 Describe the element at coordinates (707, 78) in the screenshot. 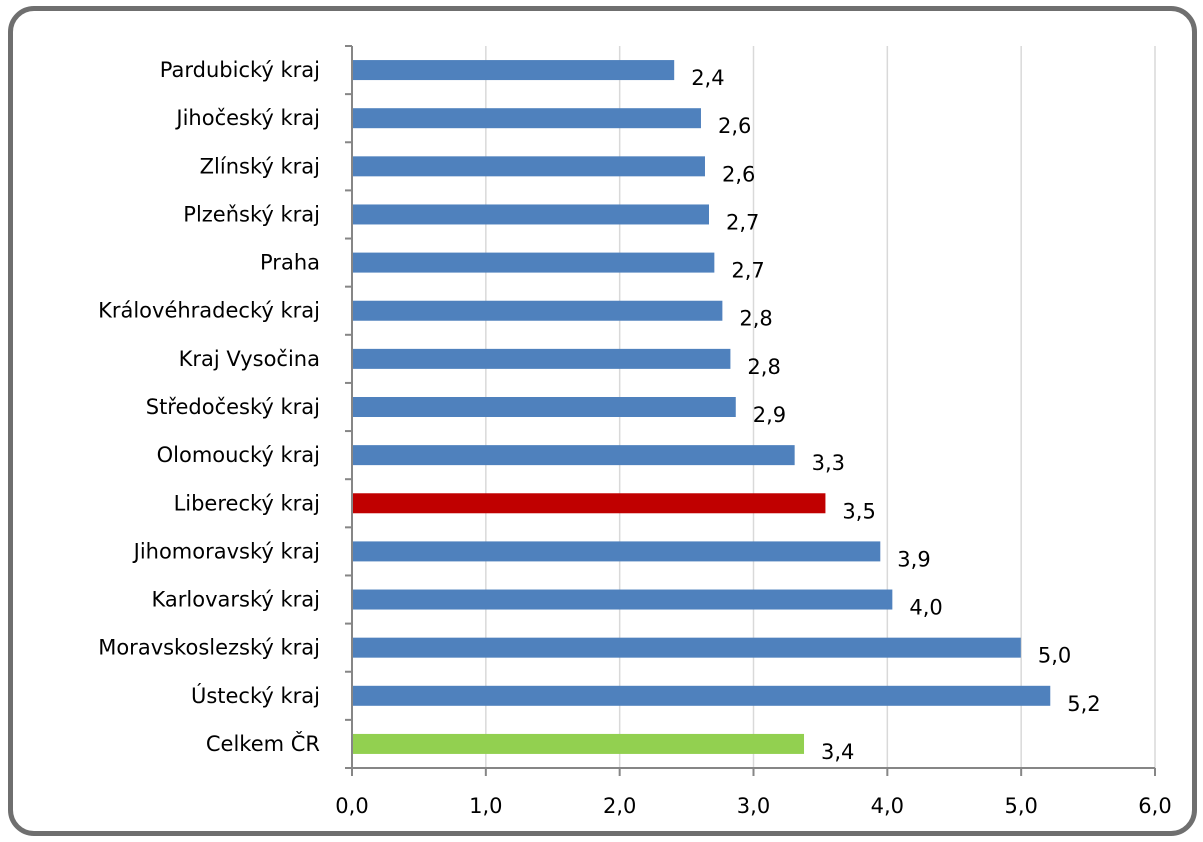

I see `value-label: 2,4` at that location.